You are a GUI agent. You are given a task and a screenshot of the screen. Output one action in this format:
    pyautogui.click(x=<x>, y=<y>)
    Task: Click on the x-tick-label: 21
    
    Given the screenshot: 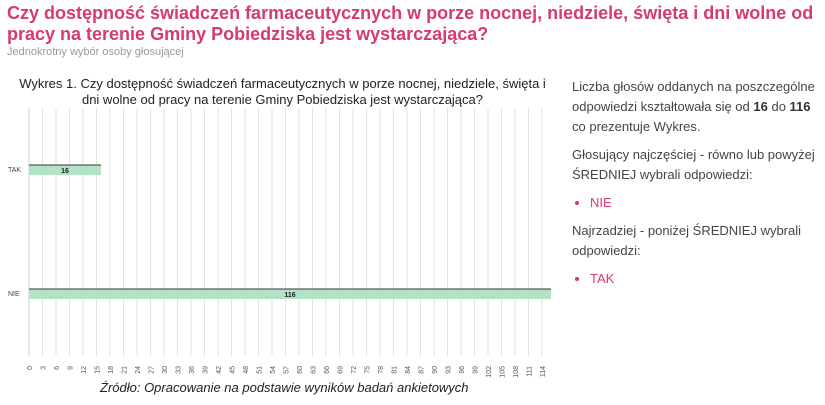 What is the action you would take?
    pyautogui.click(x=125, y=370)
    